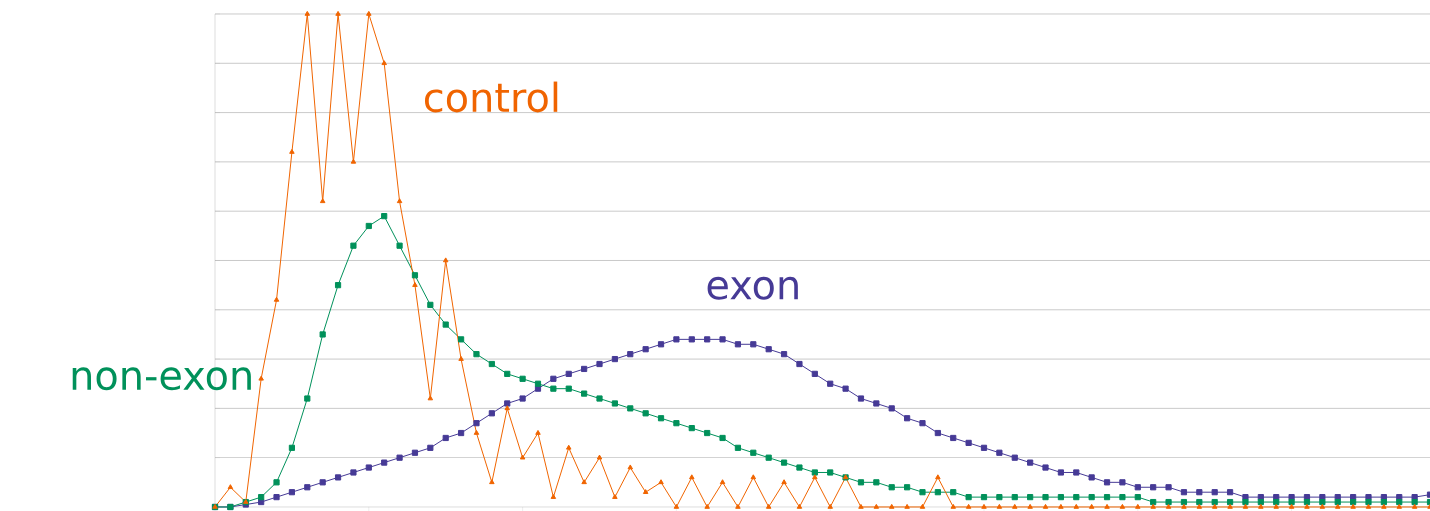  Describe the element at coordinates (491, 97) in the screenshot. I see `series-label: control` at that location.